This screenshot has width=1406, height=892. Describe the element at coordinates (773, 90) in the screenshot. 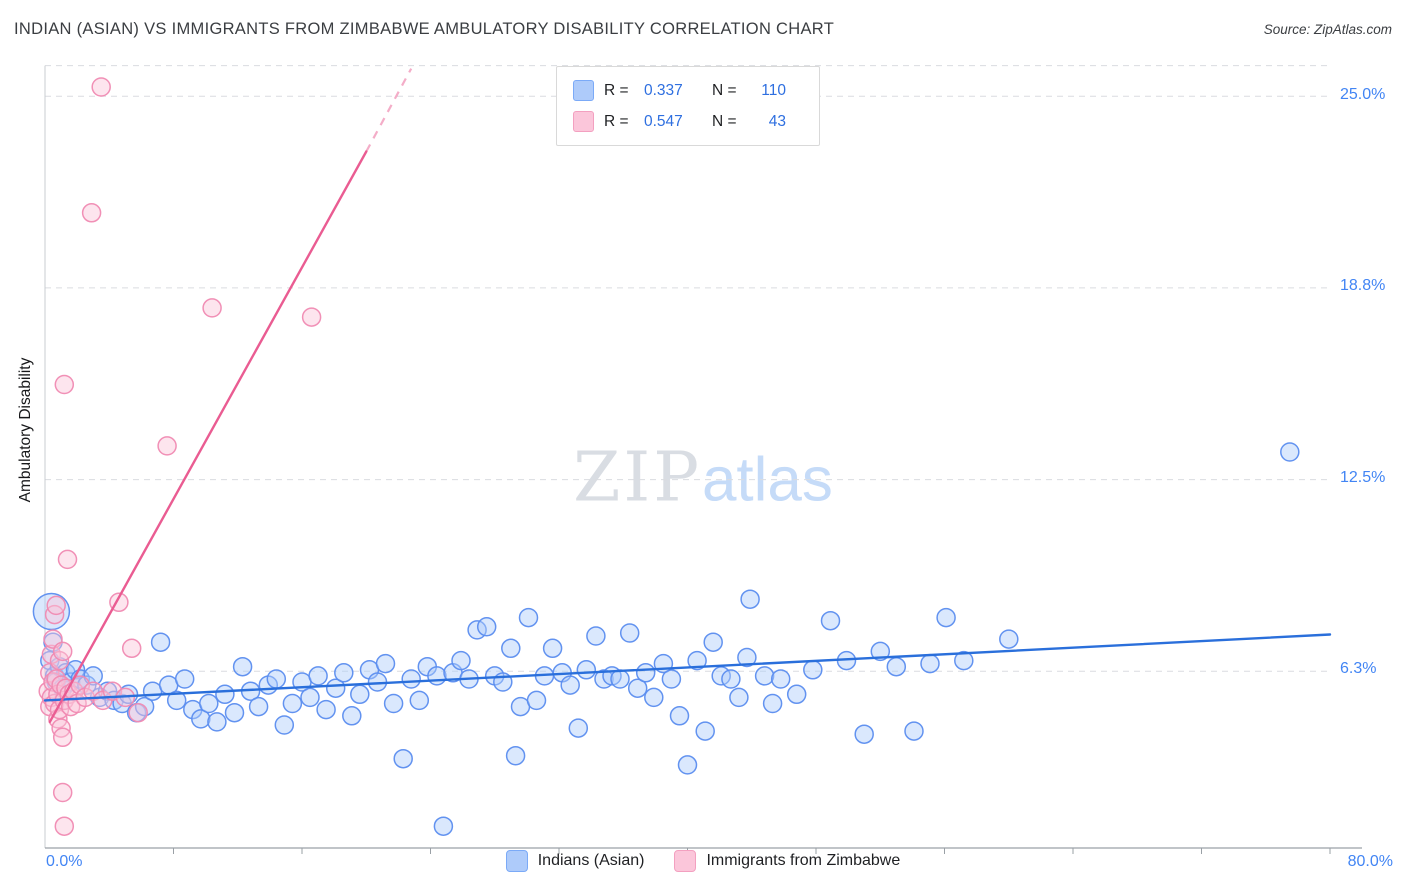

I see `n-value: 110` at that location.